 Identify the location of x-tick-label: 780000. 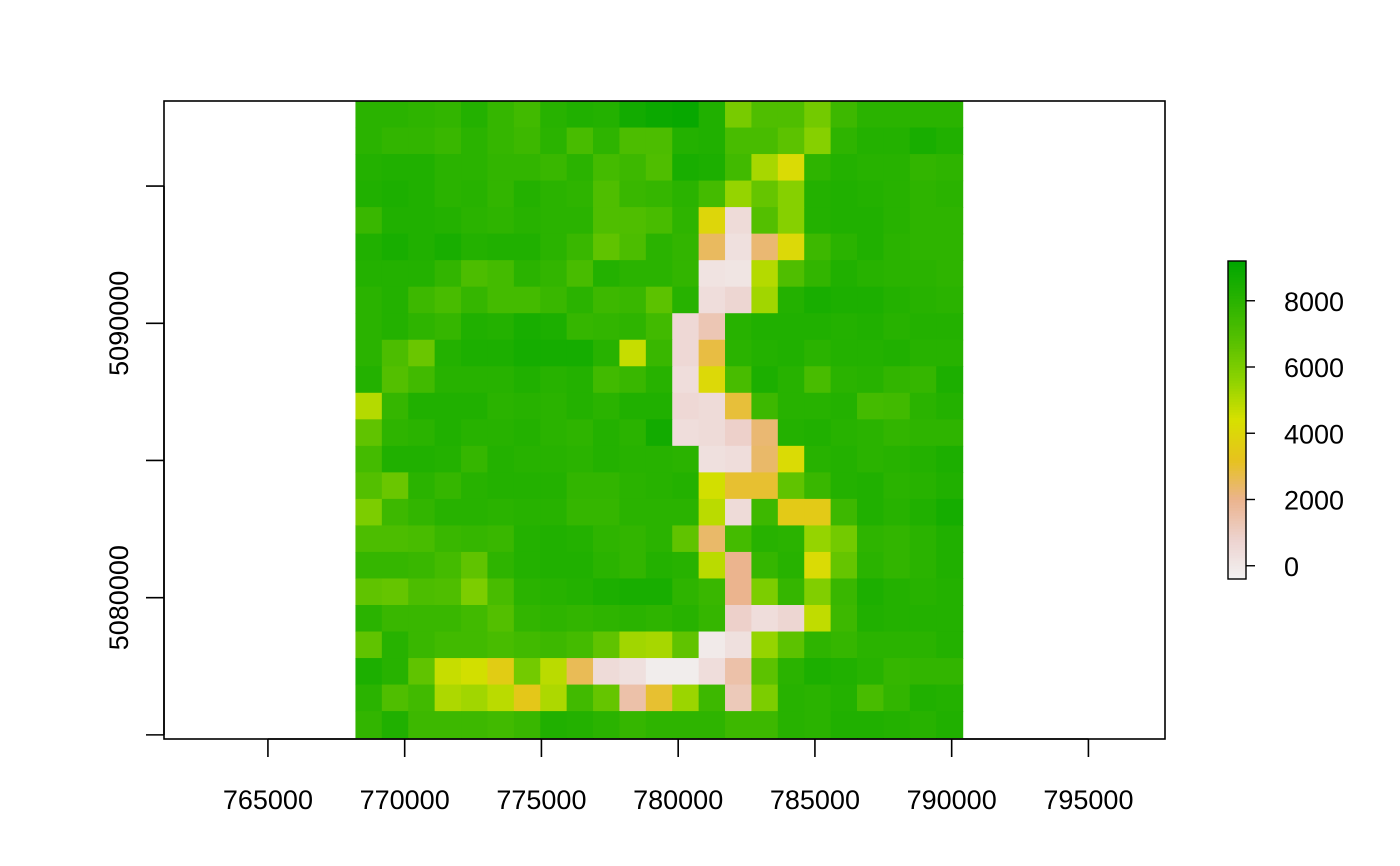
(678, 800).